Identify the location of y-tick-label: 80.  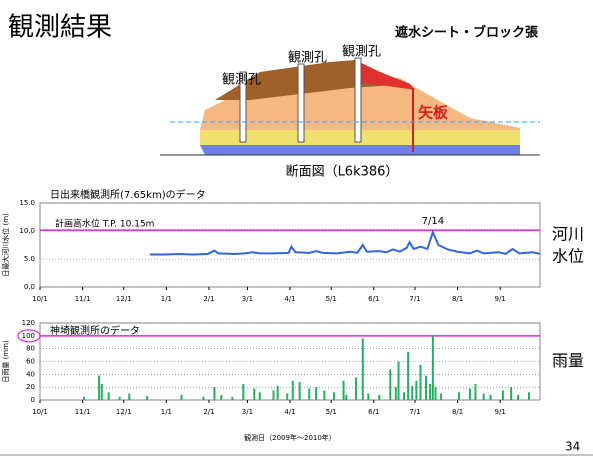
(30, 349).